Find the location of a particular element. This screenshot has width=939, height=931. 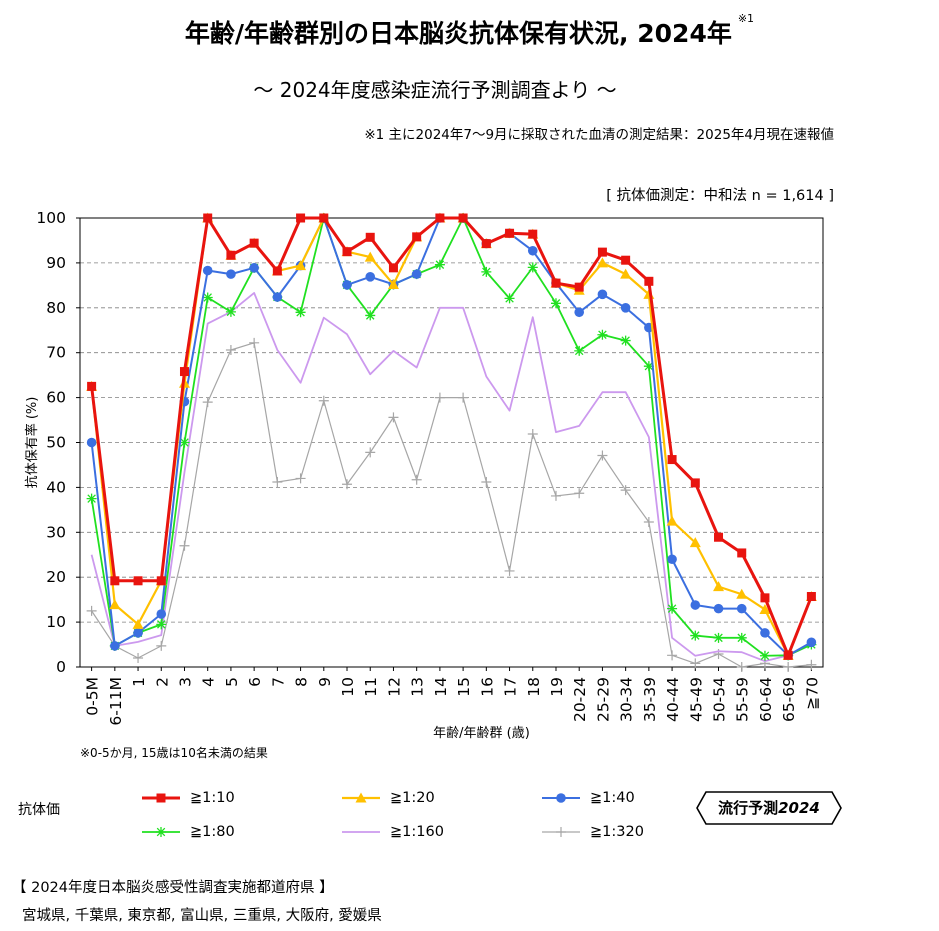

point-≧1:40-20-24 is located at coordinates (579, 312).